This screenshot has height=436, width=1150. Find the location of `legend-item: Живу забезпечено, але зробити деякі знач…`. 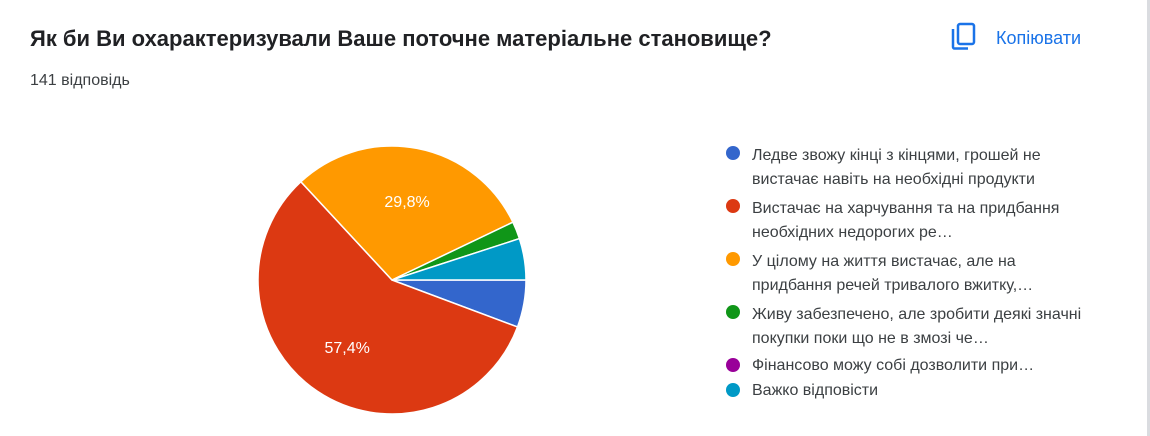

legend-item: Живу забезпечено, але зробити деякі знач… is located at coordinates (911, 327).